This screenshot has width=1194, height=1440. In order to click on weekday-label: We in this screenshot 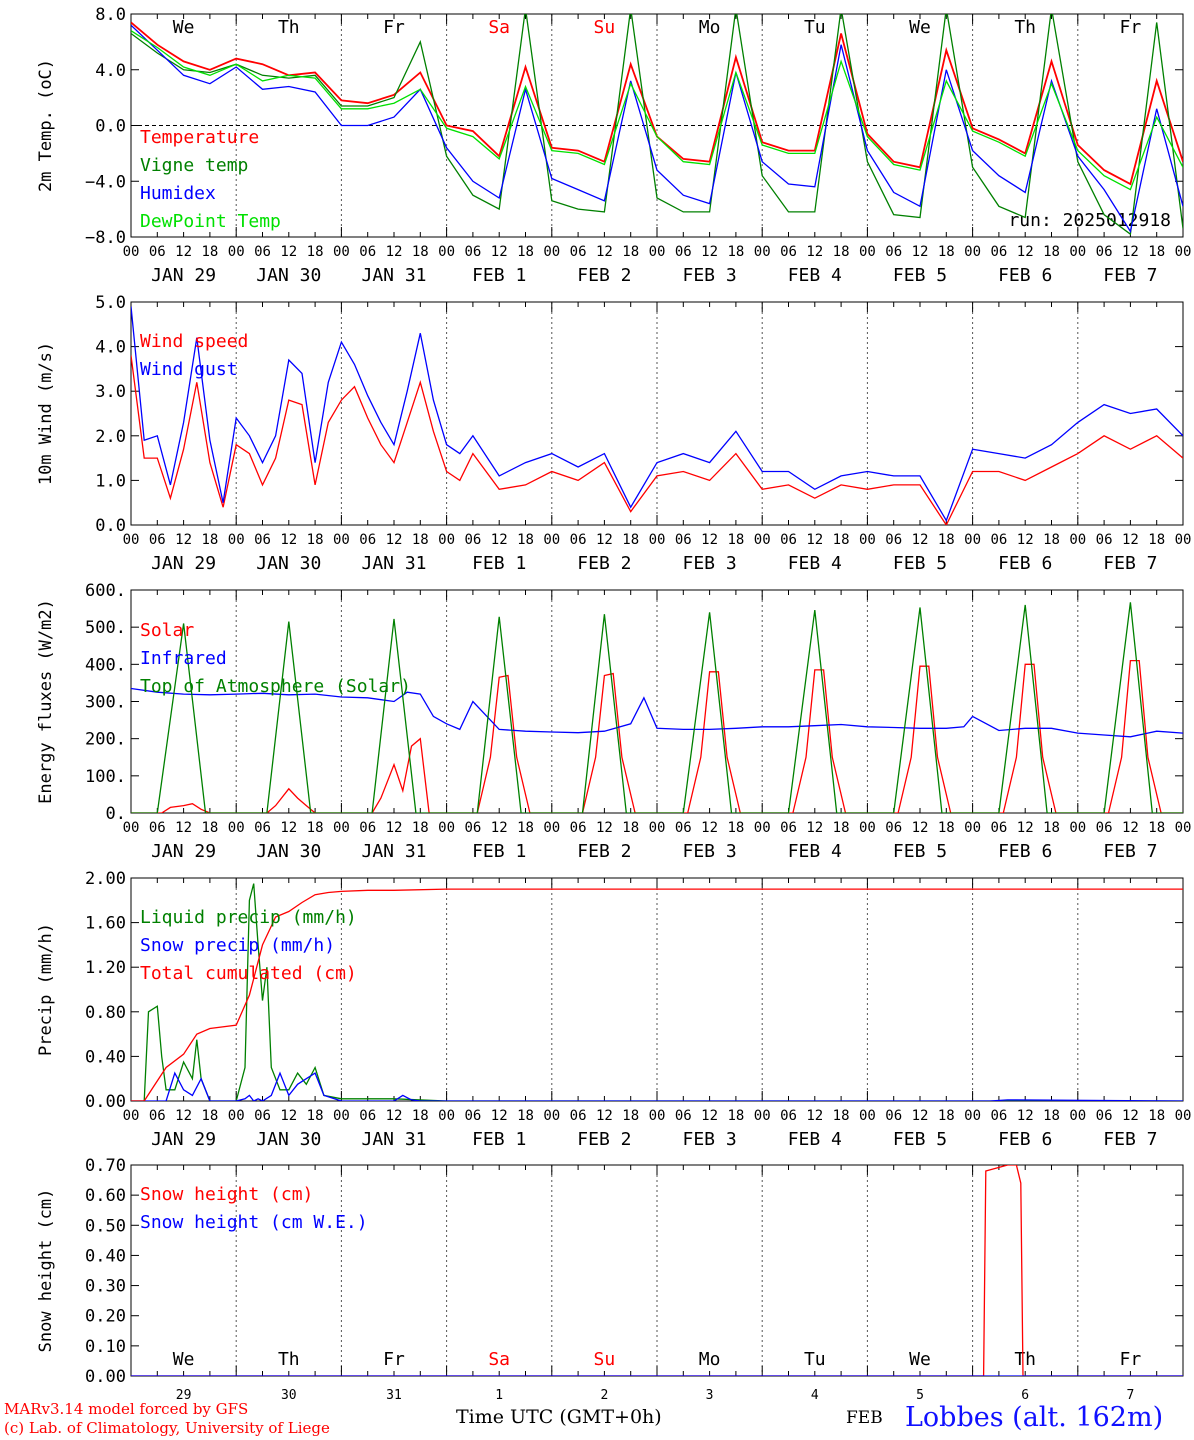, I will do `click(184, 1359)`.